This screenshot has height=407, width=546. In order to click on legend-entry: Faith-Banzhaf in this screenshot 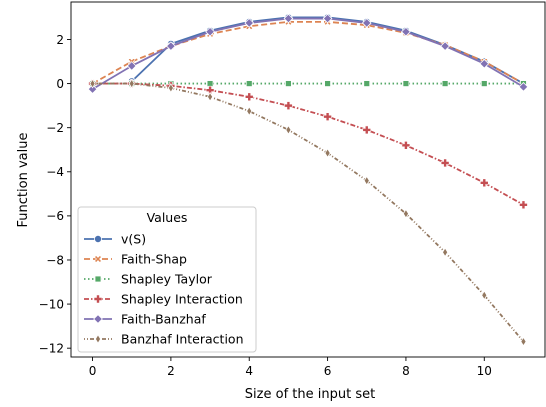, I will do `click(145, 319)`.